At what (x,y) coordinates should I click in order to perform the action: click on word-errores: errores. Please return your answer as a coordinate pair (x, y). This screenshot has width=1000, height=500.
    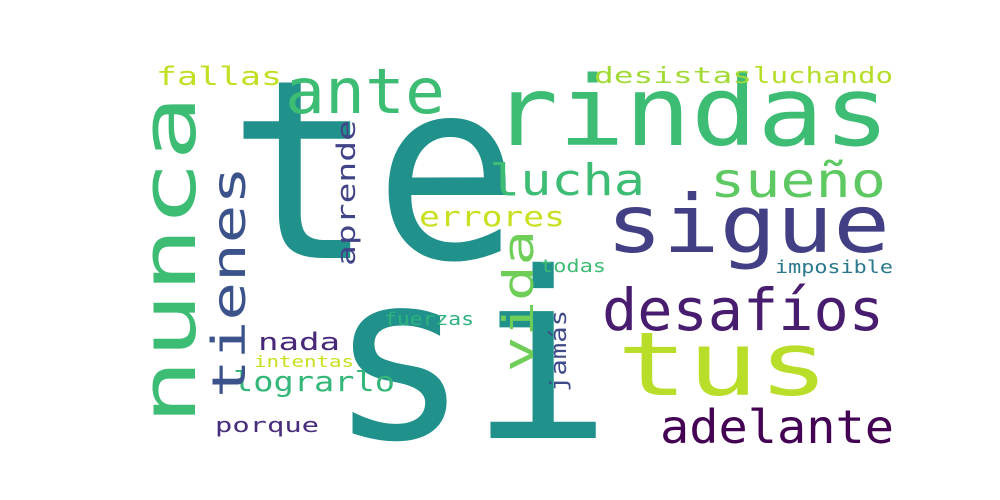
    Looking at the image, I should click on (492, 216).